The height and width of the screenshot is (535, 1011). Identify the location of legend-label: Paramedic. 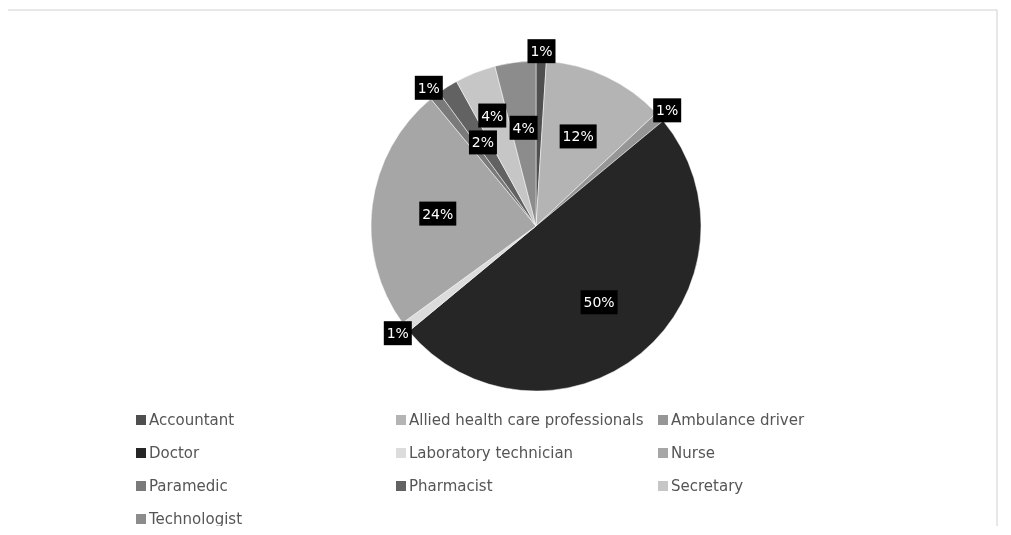
(188, 486).